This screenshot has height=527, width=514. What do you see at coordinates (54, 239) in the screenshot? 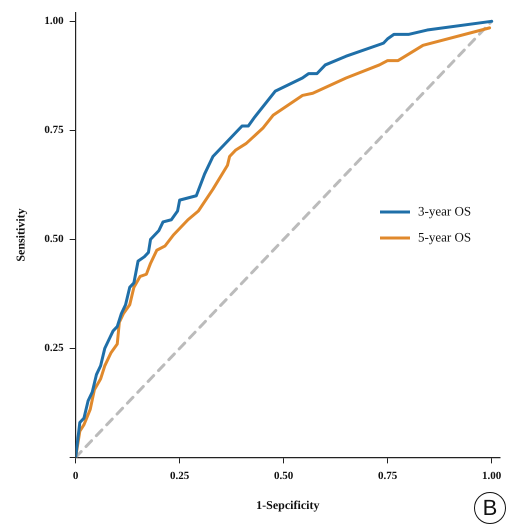
I see `y-tick-label: 0.50` at bounding box center [54, 239].